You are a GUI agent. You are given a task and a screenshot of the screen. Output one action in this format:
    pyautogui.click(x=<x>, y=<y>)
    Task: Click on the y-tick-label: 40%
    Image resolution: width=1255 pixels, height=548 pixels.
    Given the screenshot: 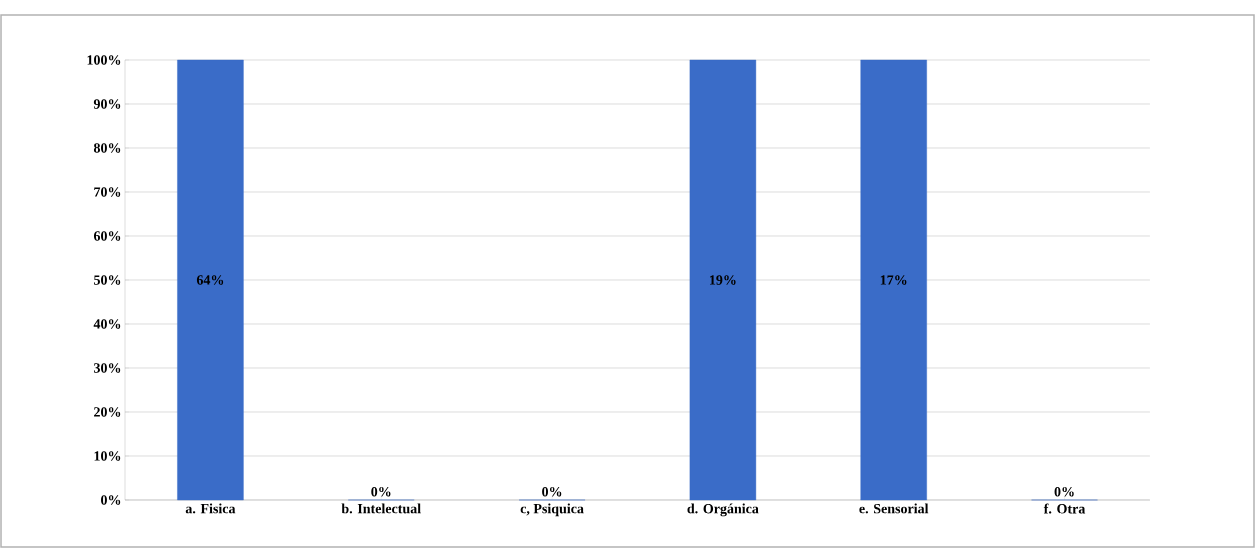 What is the action you would take?
    pyautogui.click(x=107, y=324)
    